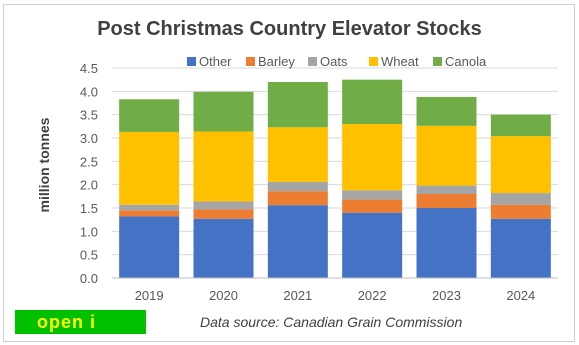 This screenshot has width=579, height=345. I want to click on y-tick-label: 3.5, so click(89, 115).